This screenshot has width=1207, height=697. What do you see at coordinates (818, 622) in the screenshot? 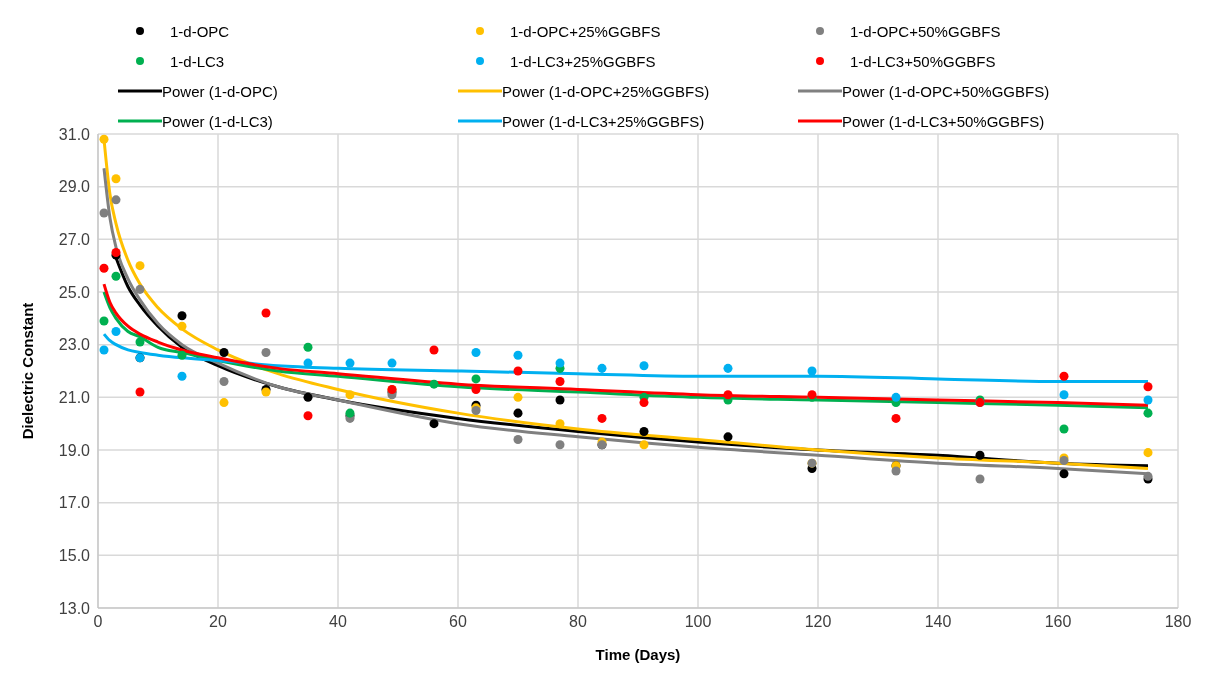
I see `x-tick-label: 120` at bounding box center [818, 622].